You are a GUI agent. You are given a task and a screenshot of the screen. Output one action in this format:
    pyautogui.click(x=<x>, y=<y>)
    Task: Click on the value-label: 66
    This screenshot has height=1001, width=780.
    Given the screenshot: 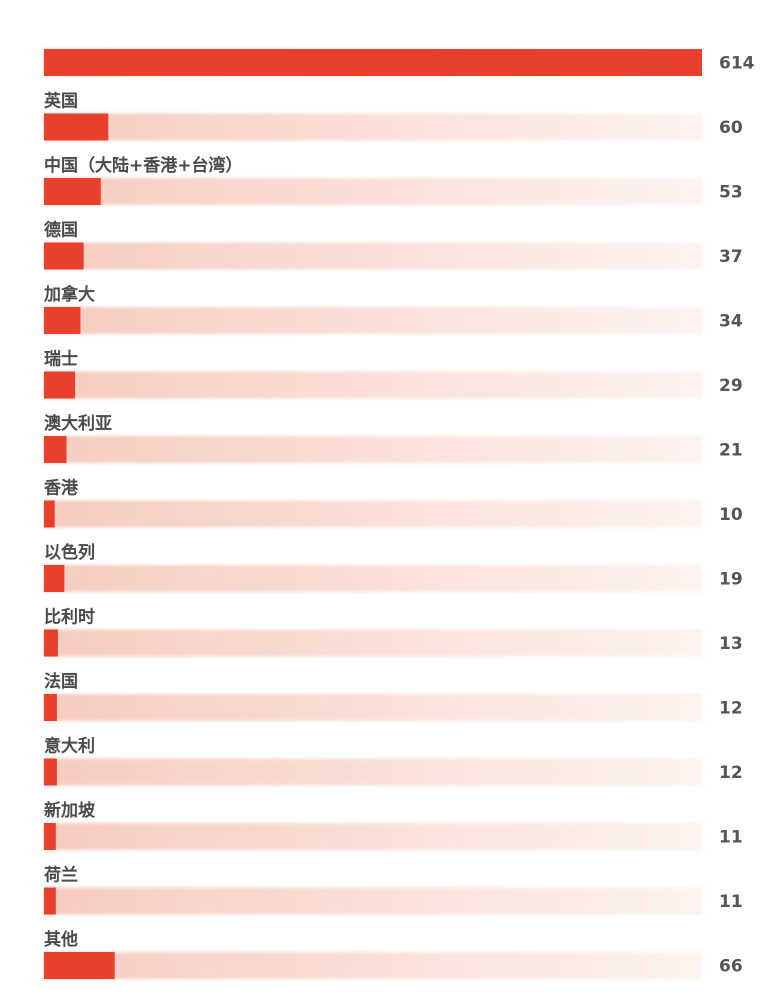 What is the action you would take?
    pyautogui.click(x=731, y=967)
    